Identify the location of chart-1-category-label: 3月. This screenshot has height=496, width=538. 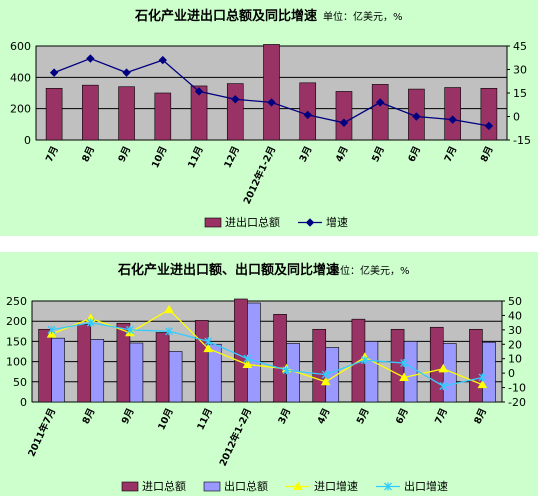
(306, 154).